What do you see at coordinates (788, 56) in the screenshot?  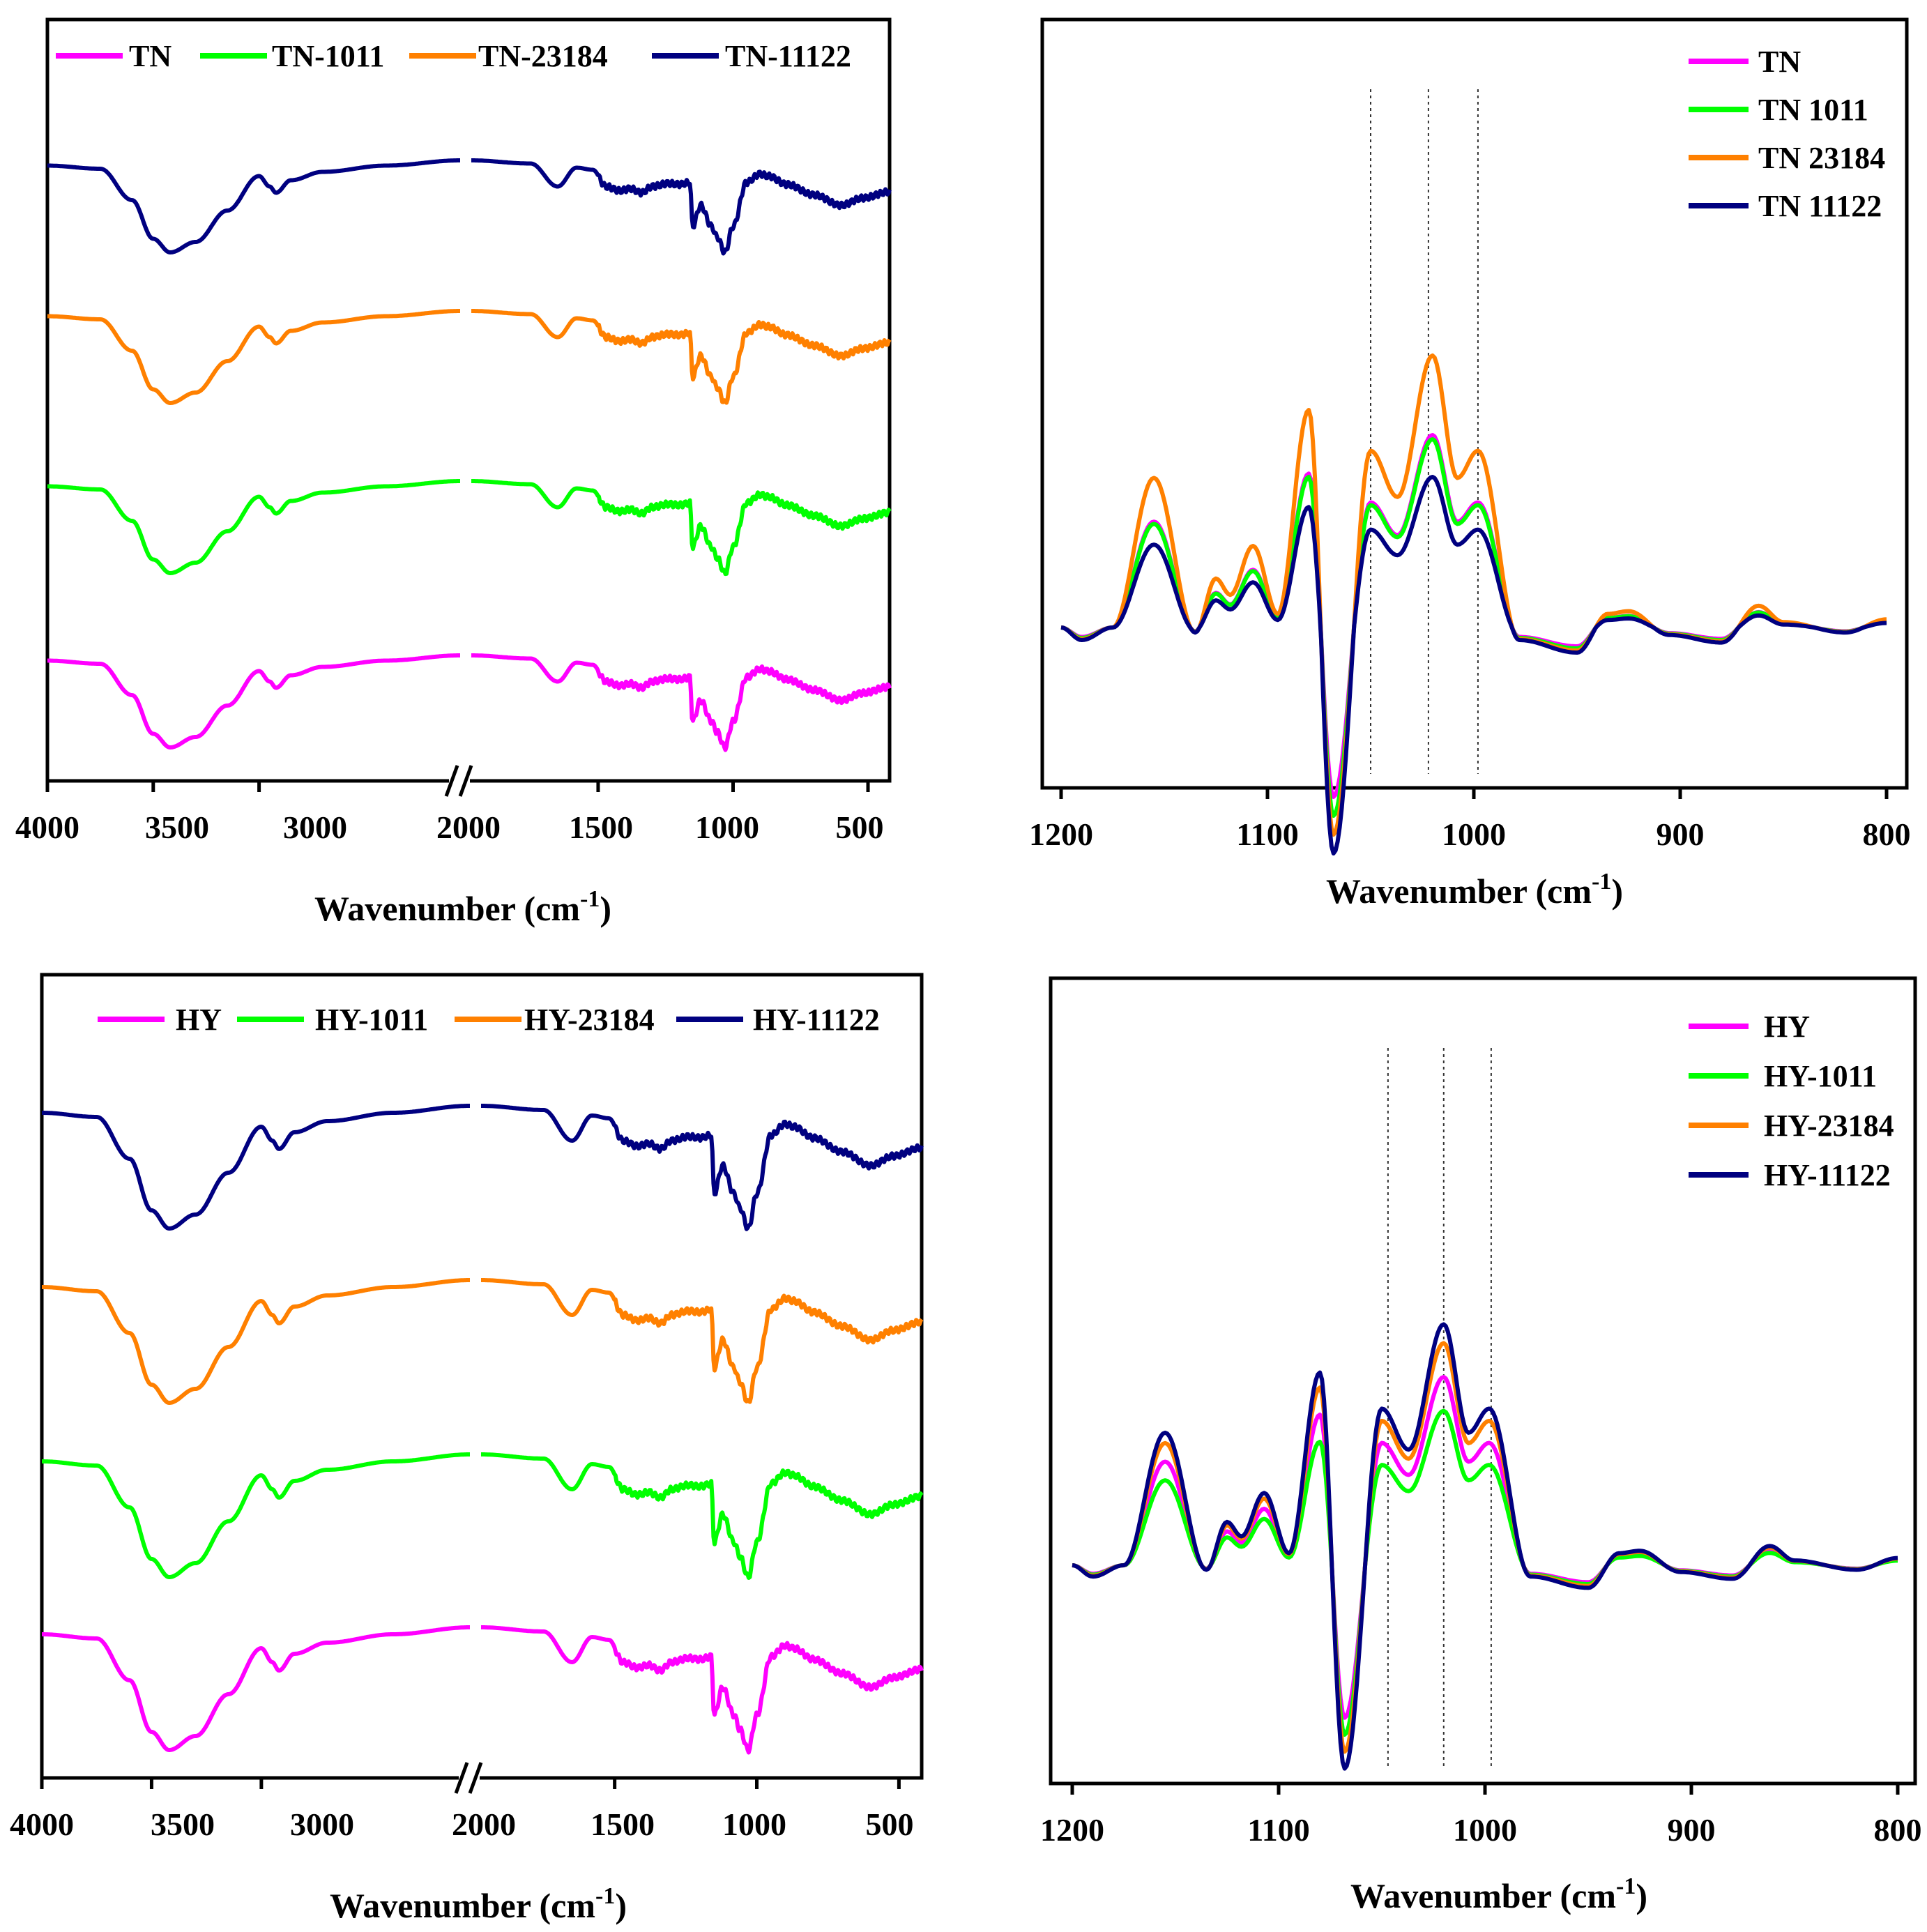 I see `legend-label: TN-11122` at bounding box center [788, 56].